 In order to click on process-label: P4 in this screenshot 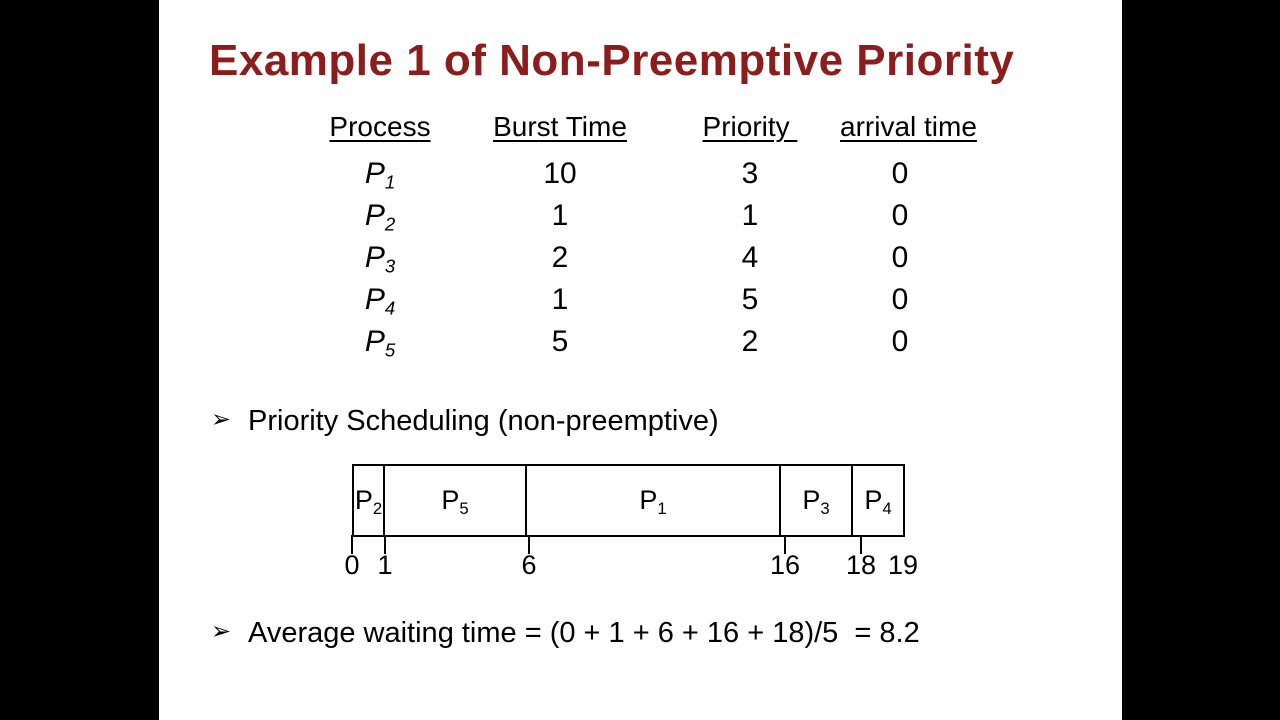, I will do `click(380, 300)`.